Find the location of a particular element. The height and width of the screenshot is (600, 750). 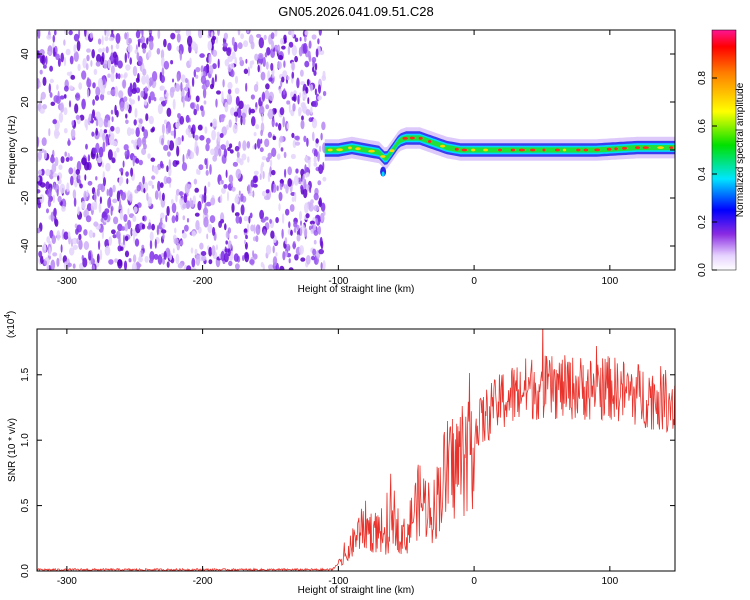

snr-scale-exponent: 4 is located at coordinates (7, 316).